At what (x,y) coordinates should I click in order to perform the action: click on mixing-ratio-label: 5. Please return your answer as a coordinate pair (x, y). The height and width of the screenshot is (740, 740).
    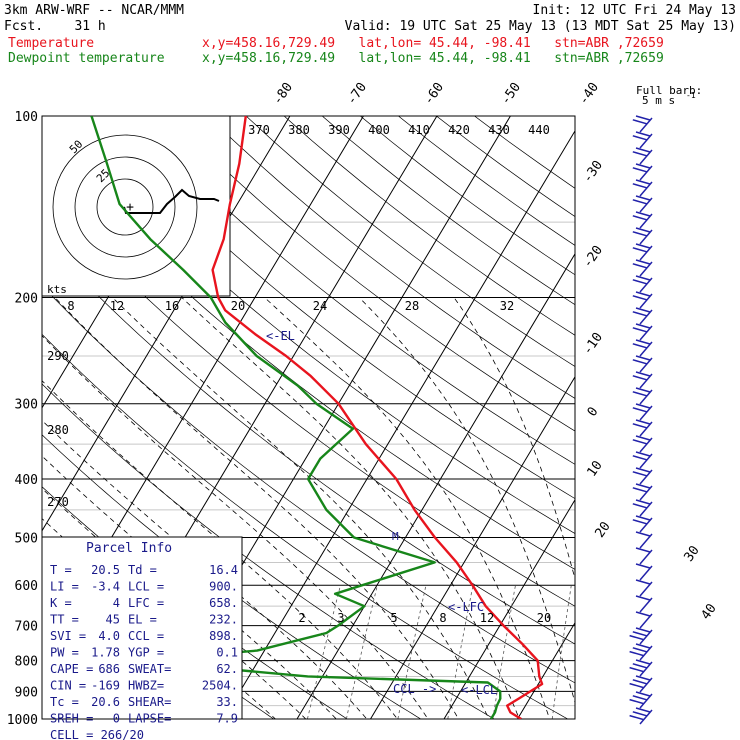
    Looking at the image, I should click on (393, 618).